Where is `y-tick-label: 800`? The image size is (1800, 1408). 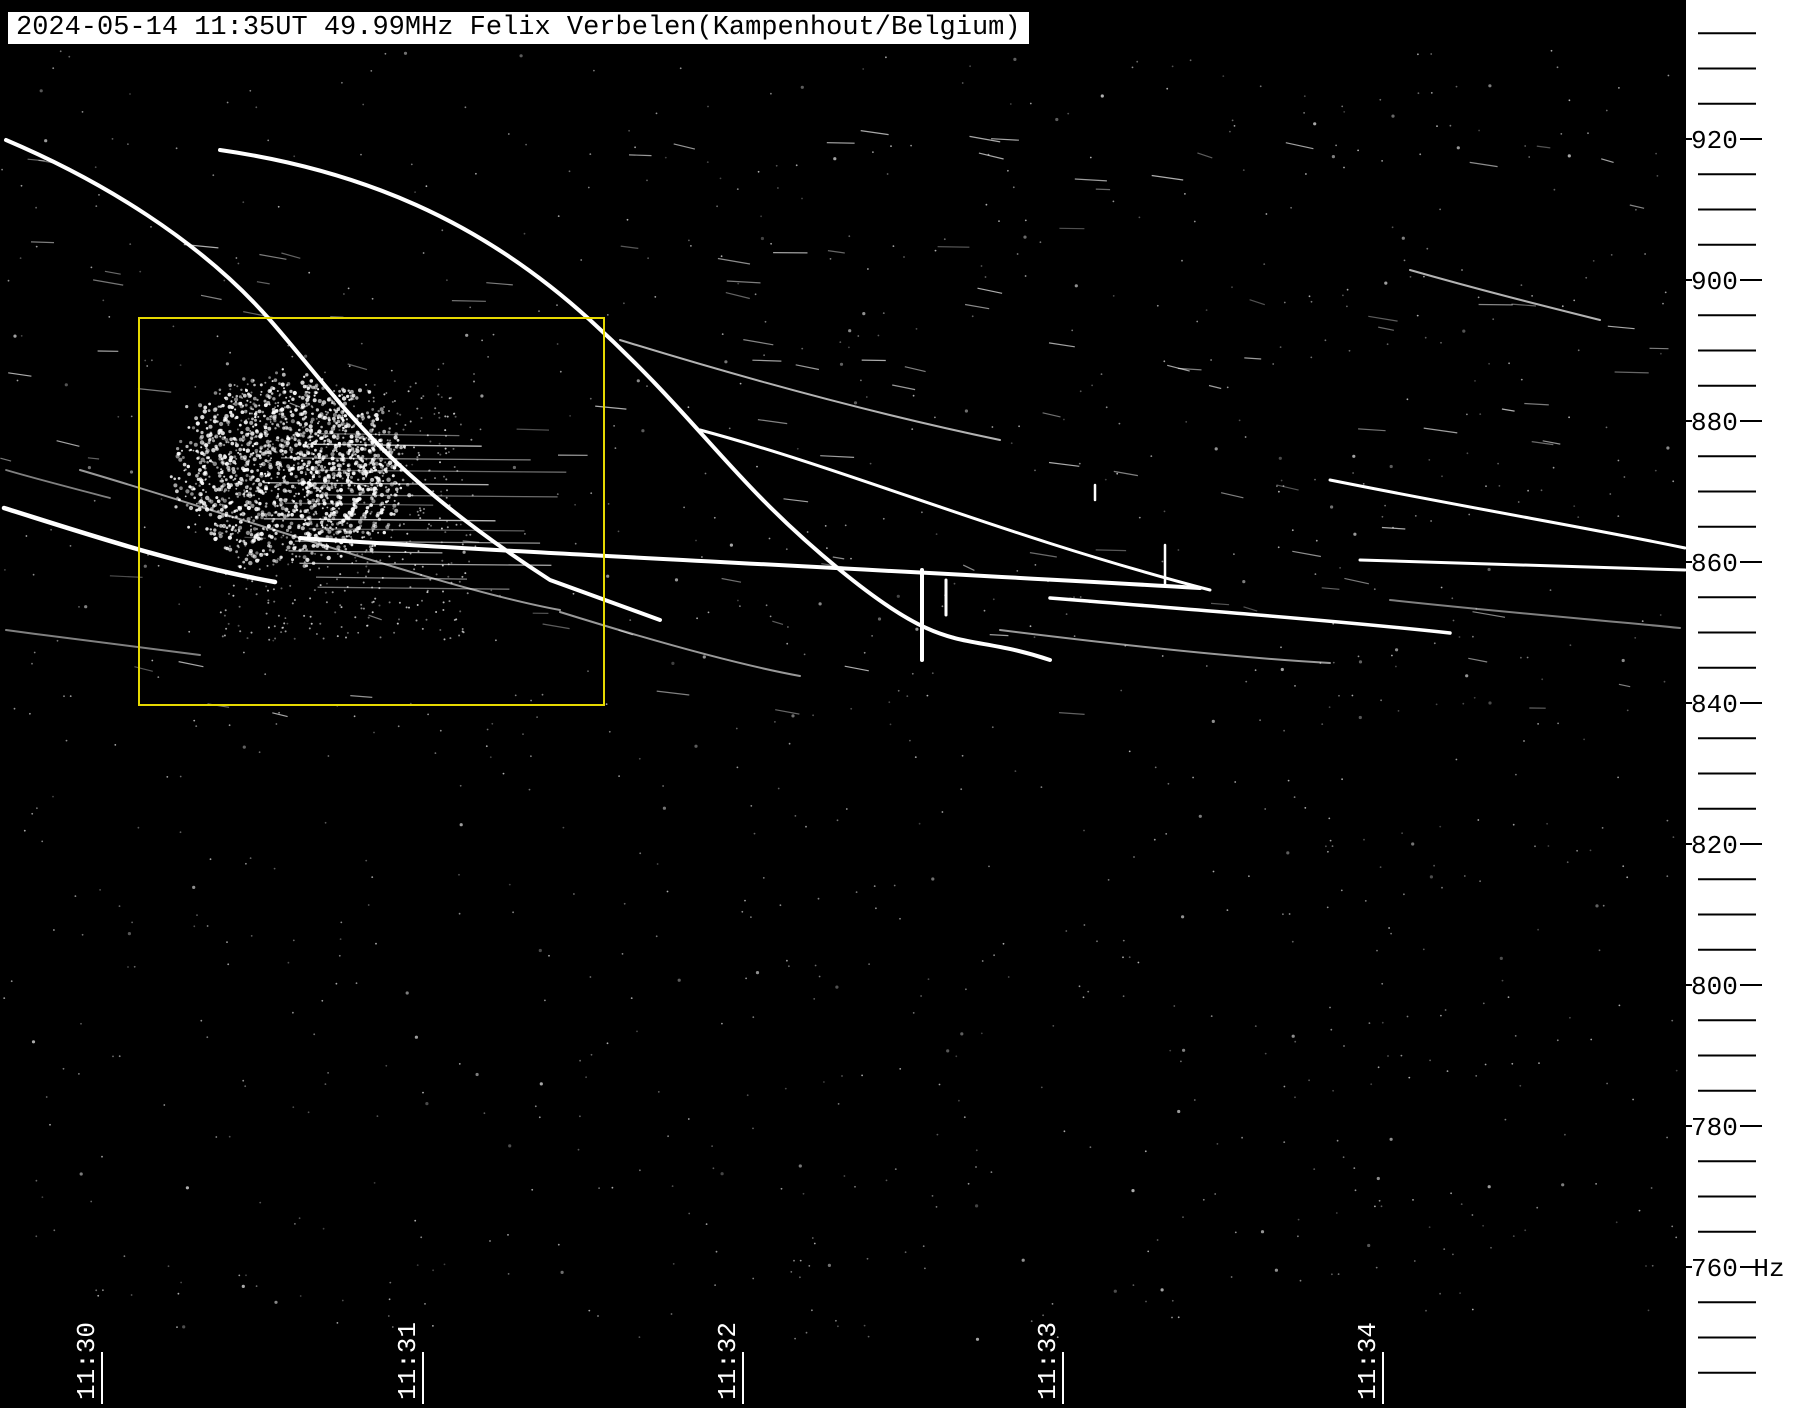
y-tick-label: 800 is located at coordinates (1714, 987).